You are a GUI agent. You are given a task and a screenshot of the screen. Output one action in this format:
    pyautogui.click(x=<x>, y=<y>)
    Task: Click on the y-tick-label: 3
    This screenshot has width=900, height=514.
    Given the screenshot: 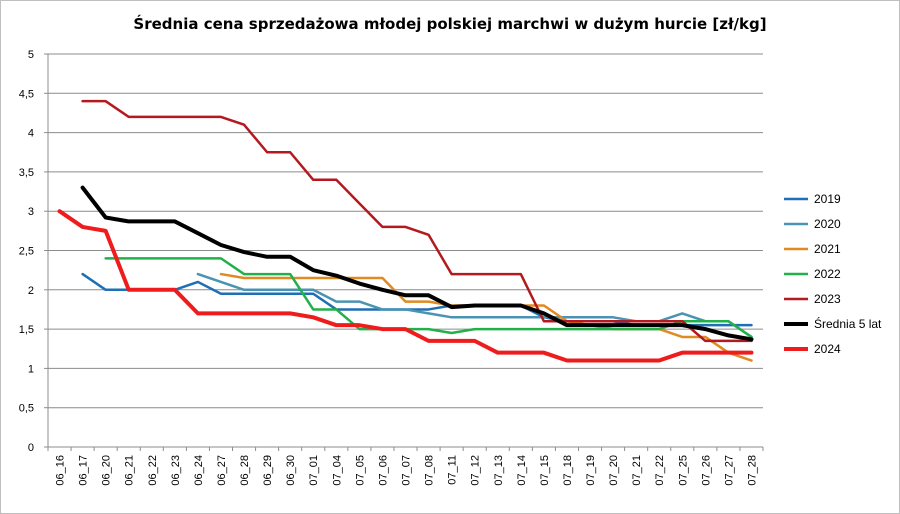 What is the action you would take?
    pyautogui.click(x=31, y=212)
    